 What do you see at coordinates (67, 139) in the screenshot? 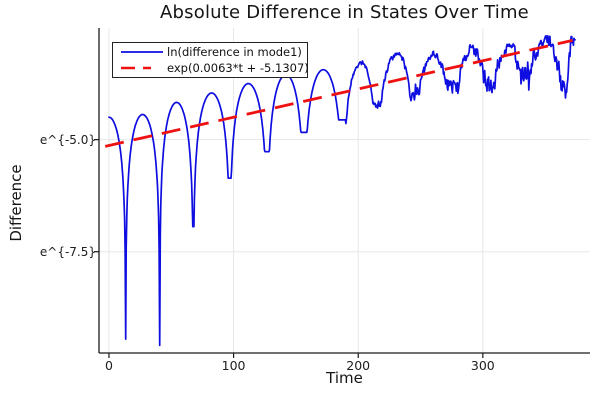
I see `y-tick-label: e^{-5.0}` at bounding box center [67, 139].